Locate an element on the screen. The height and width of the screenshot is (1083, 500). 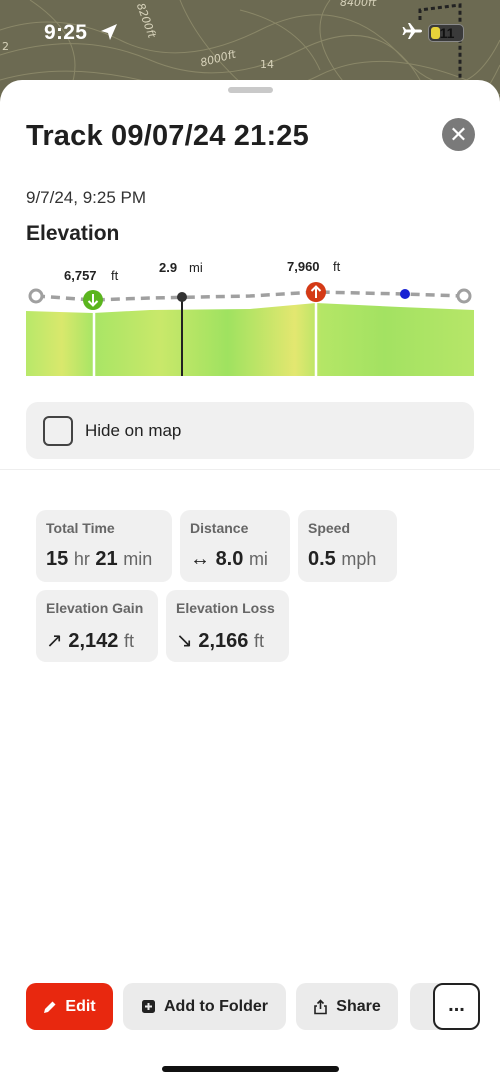
high-elevation-unit: ft is located at coordinates (337, 266).